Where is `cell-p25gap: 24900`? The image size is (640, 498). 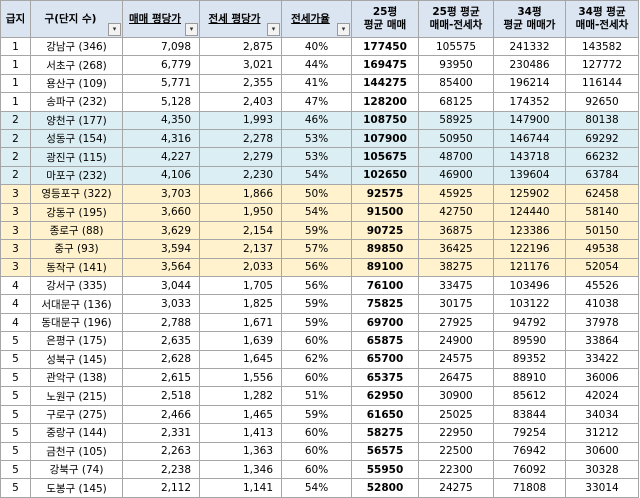 cell-p25gap: 24900 is located at coordinates (456, 341).